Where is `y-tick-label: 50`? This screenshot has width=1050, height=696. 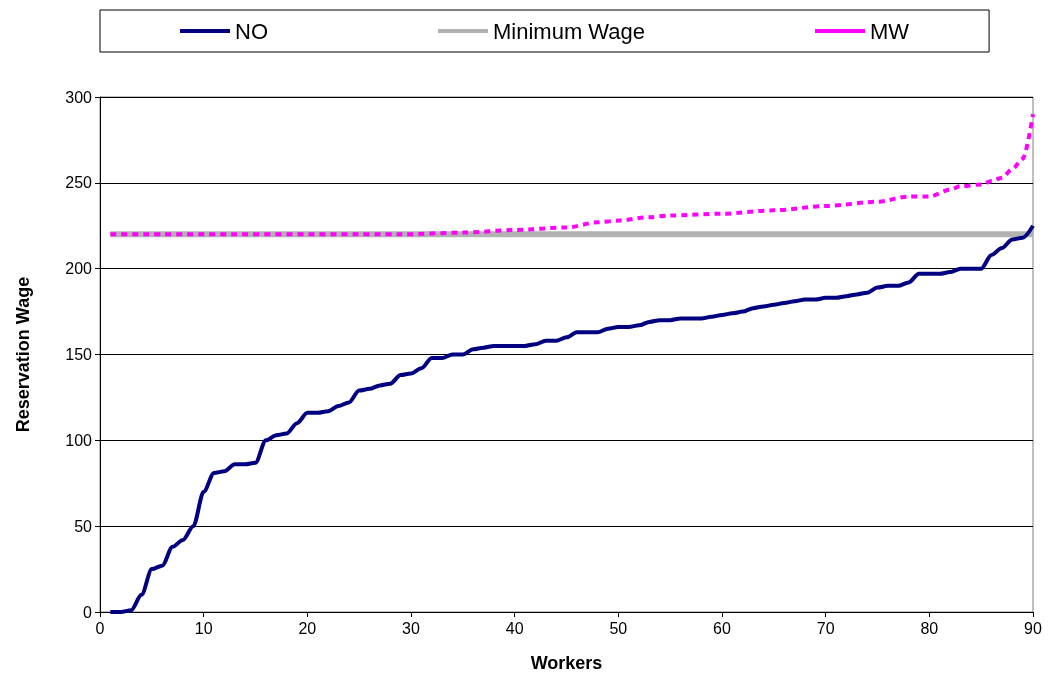 y-tick-label: 50 is located at coordinates (83, 526).